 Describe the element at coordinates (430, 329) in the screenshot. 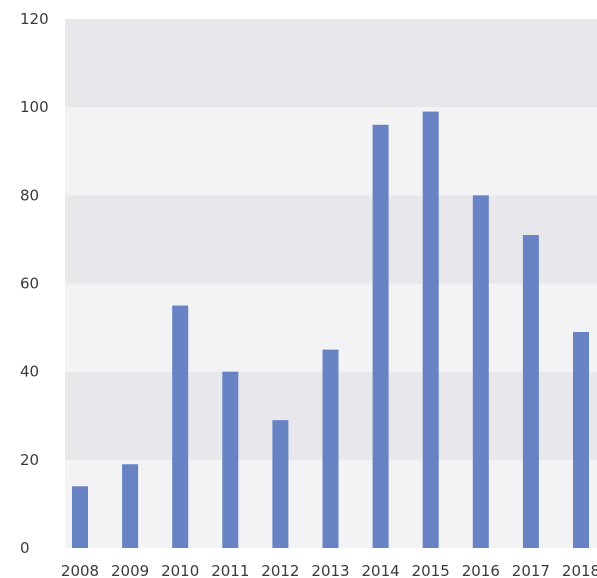

I see `bar-2015` at that location.